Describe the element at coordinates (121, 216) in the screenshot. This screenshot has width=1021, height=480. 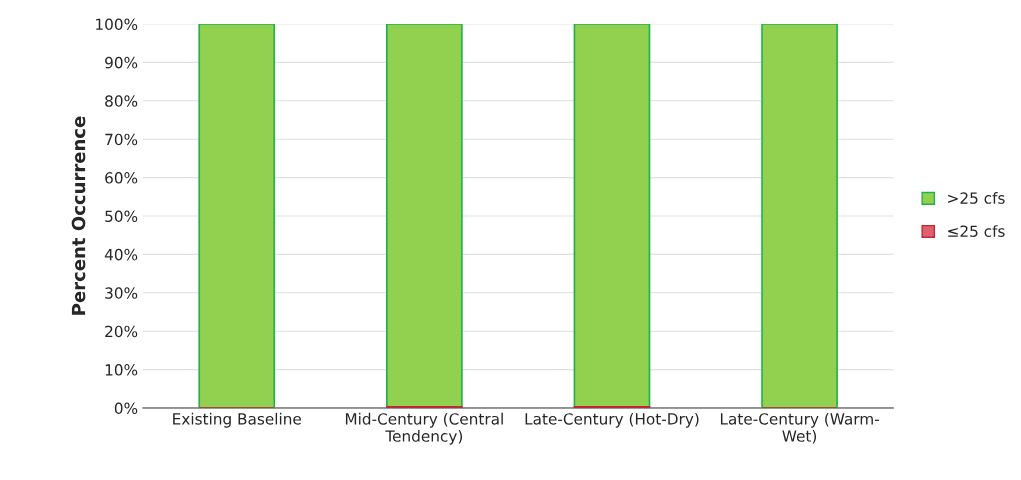
I see `y-tick-label: 50%` at that location.